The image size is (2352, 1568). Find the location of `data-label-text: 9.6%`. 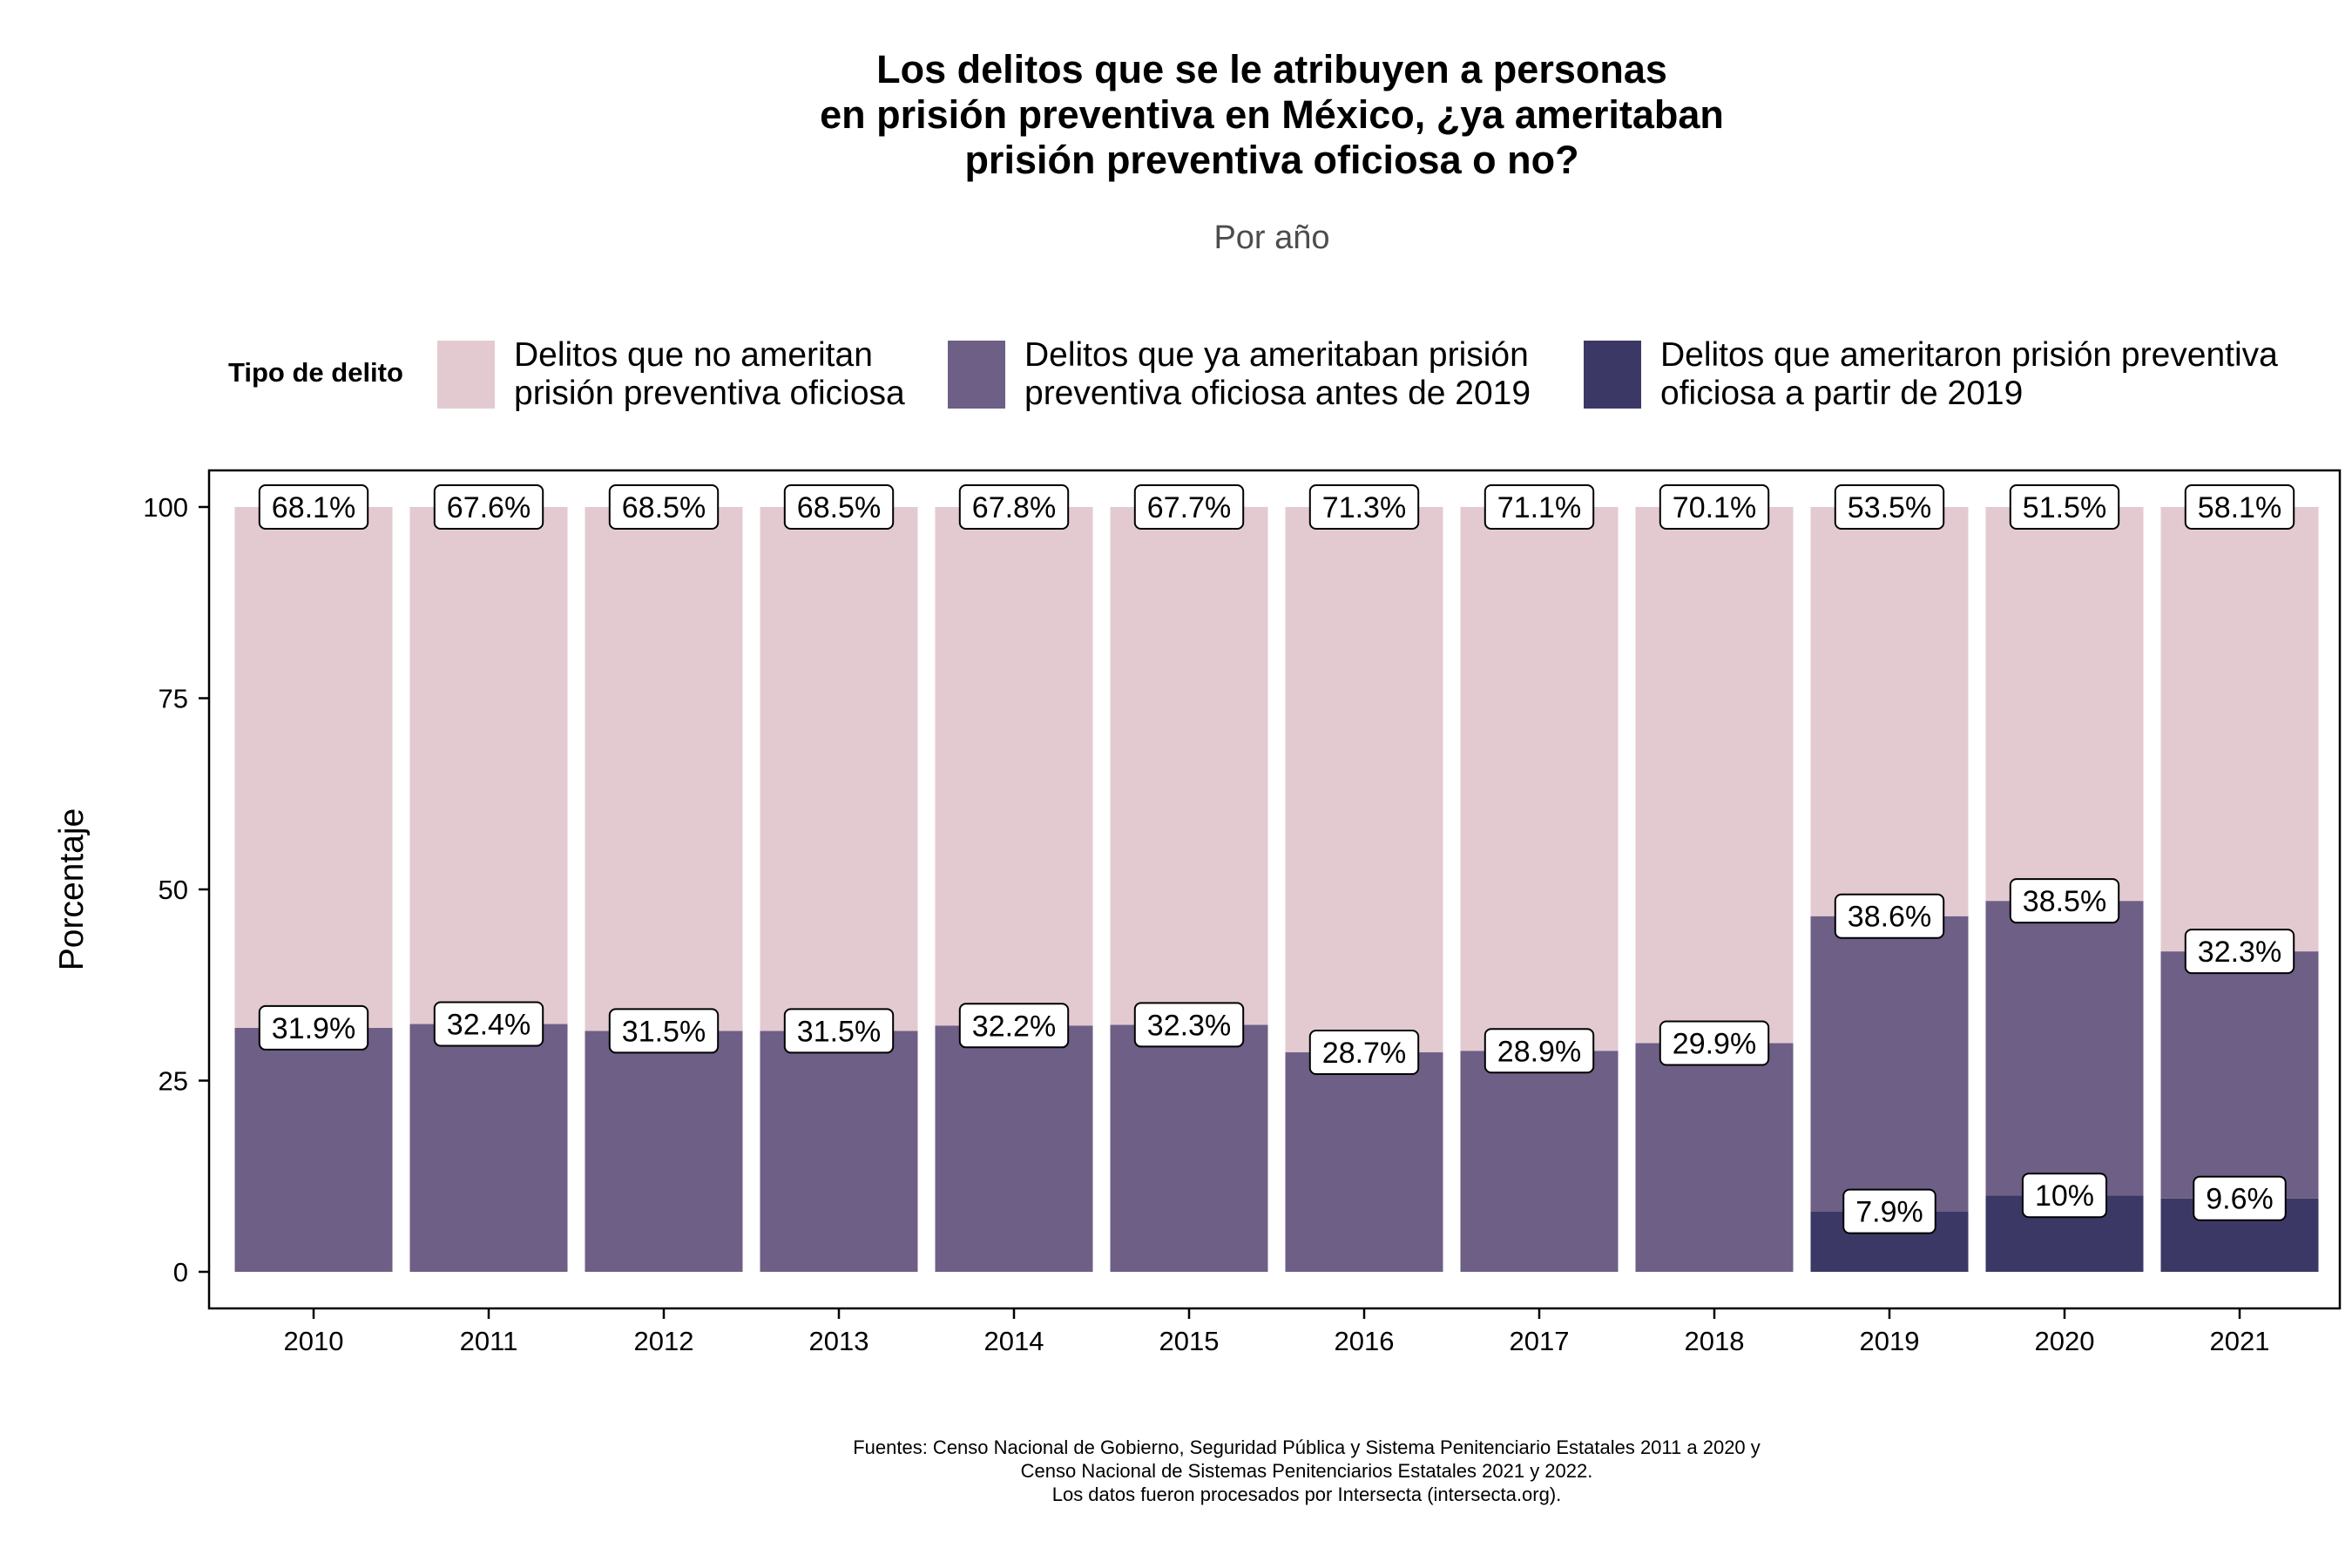

data-label-text: 9.6% is located at coordinates (2240, 1199).